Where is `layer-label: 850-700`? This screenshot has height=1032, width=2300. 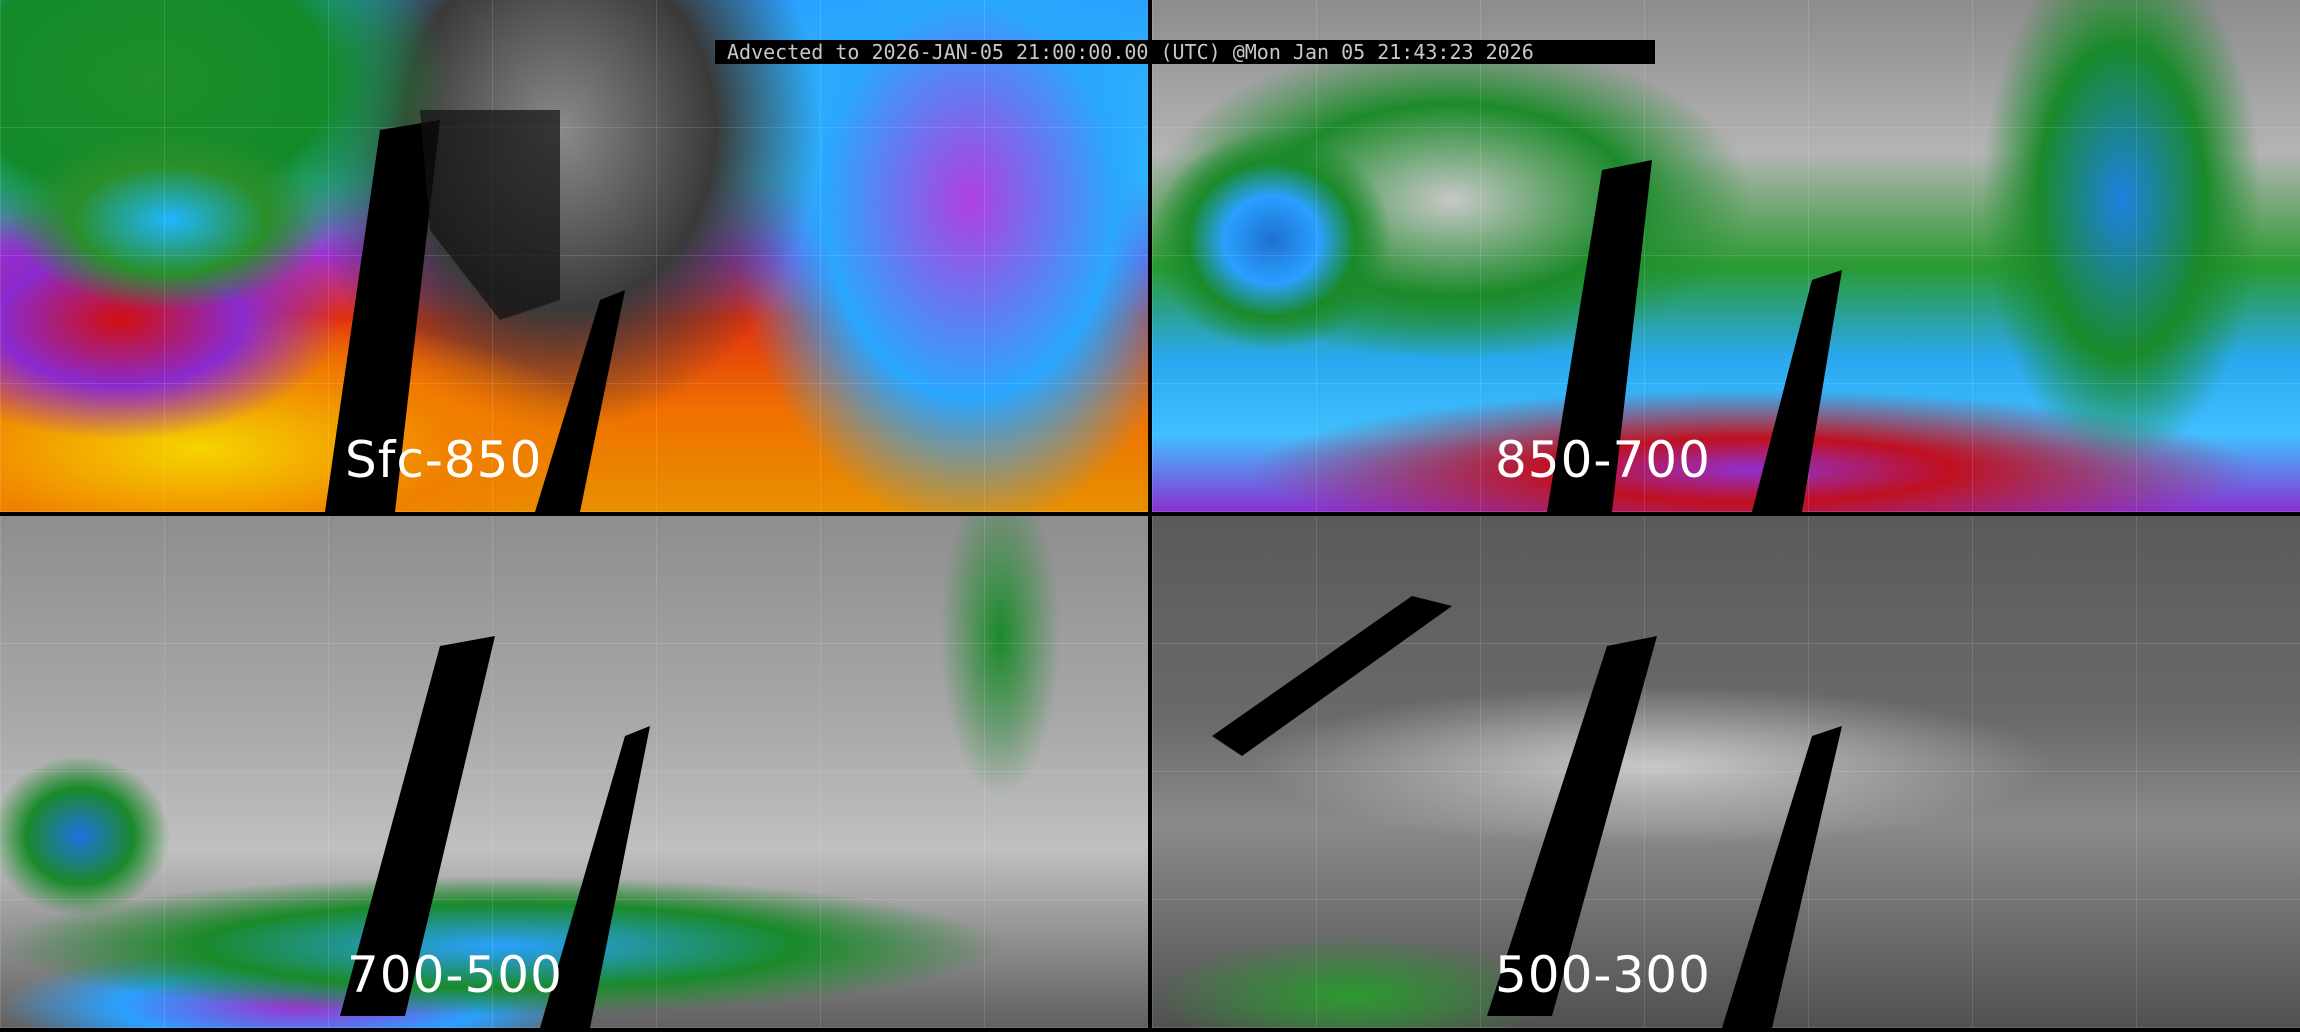 layer-label: 850-700 is located at coordinates (1603, 460).